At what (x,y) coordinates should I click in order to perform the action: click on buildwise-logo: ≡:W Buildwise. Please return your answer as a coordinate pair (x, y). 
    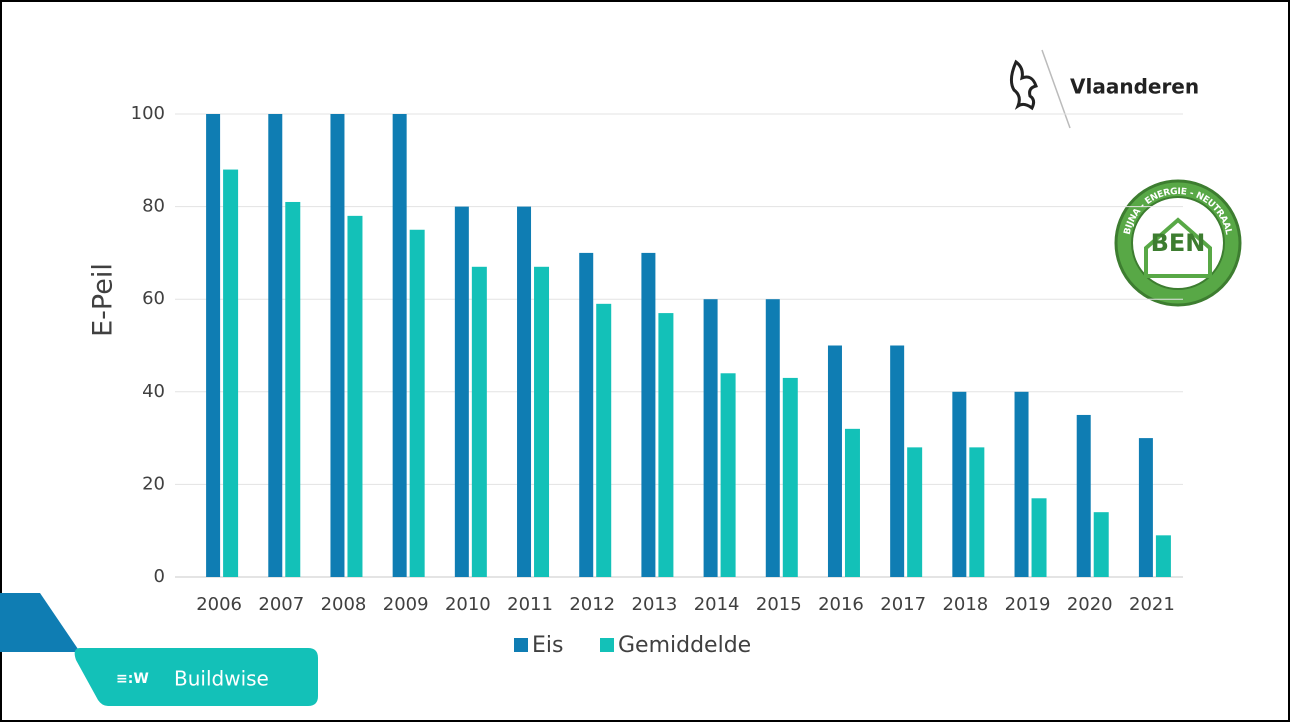
    Looking at the image, I should click on (159, 649).